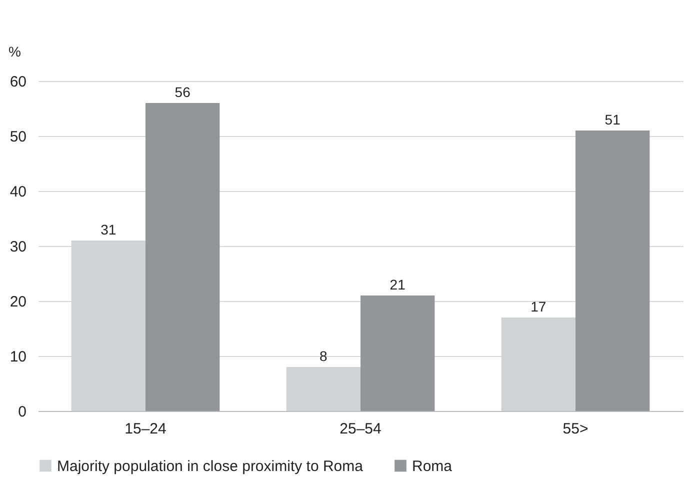 Image resolution: width=691 pixels, height=486 pixels. I want to click on legend-label: Majority population in close proximity to Roma, so click(210, 466).